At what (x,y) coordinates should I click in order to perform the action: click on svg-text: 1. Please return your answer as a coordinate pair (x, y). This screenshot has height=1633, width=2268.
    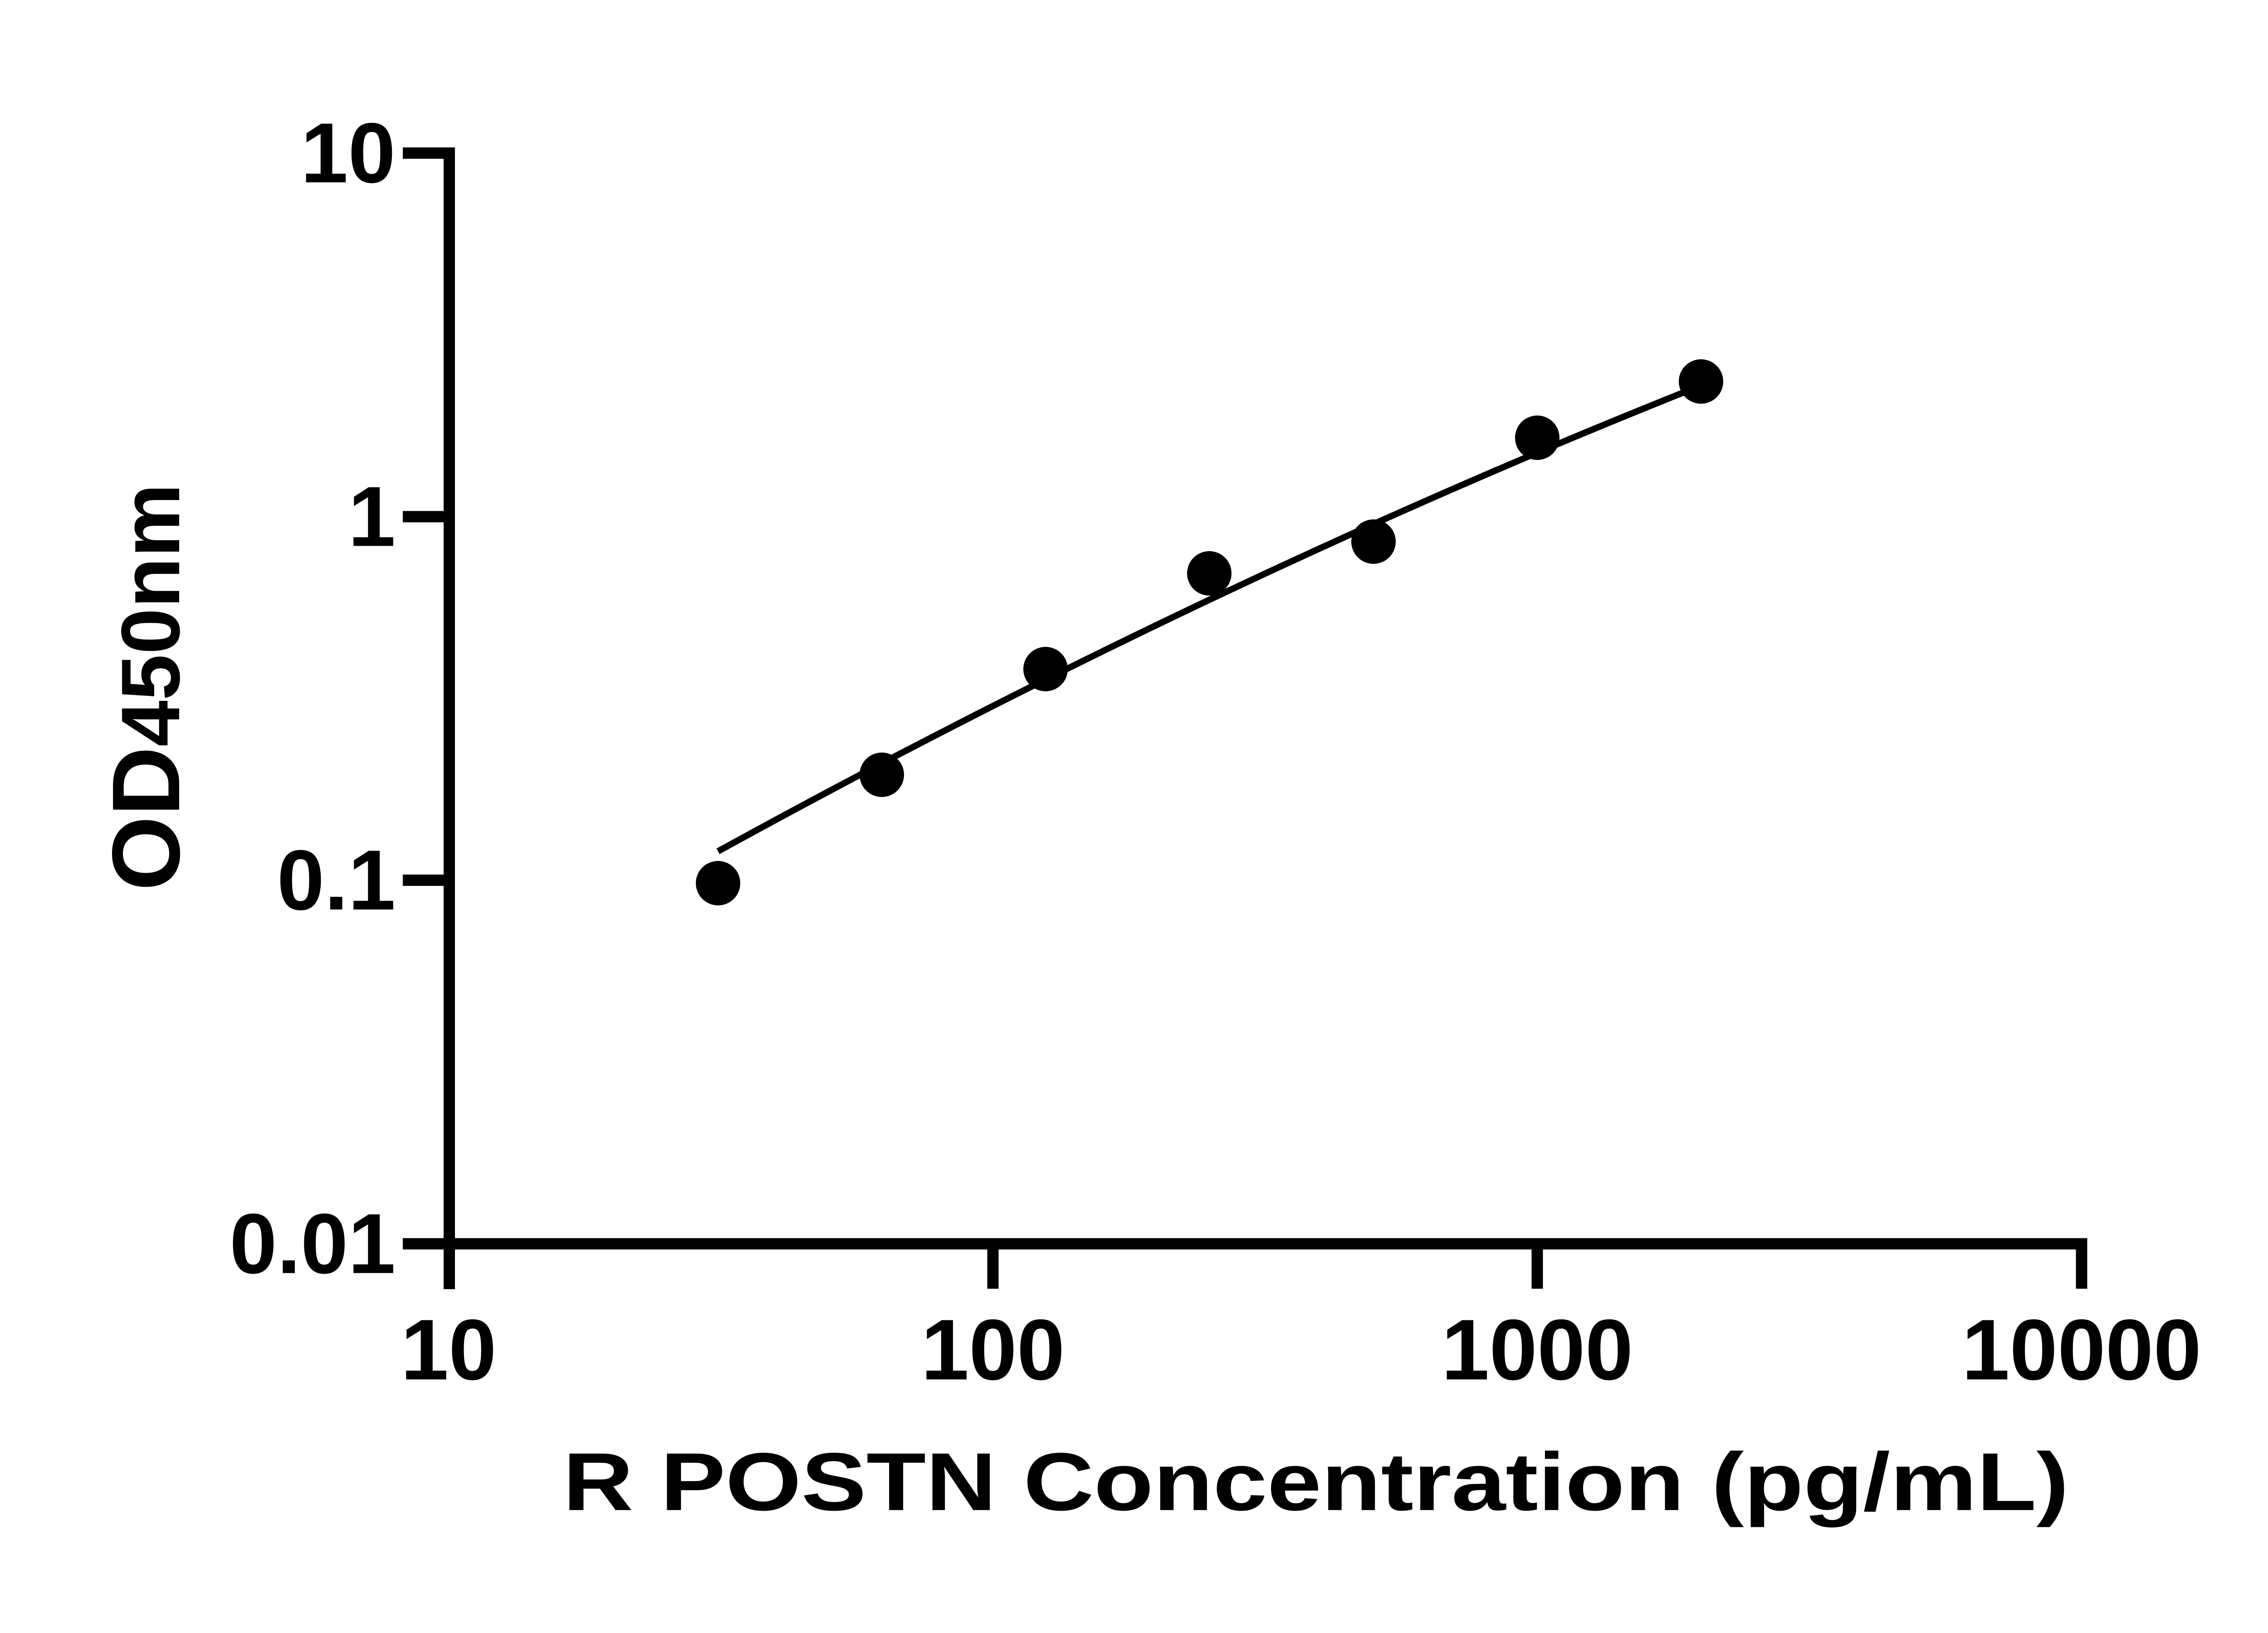
    Looking at the image, I should click on (372, 516).